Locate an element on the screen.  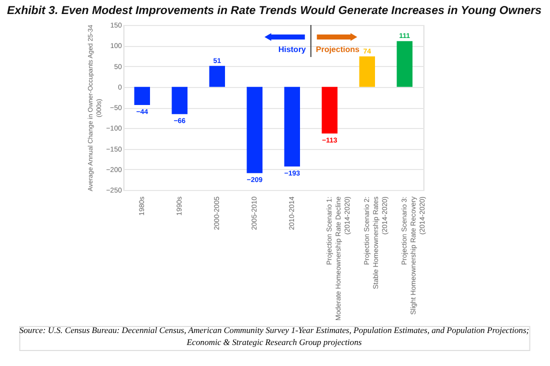
source-note: Source: U.S. Census Bureau: Decennial Census, American Community Survey 1-Year Estimates, Population Estimates, and Population Projections; Economic & Strategic Research Group projections is located at coordinates (274, 336).